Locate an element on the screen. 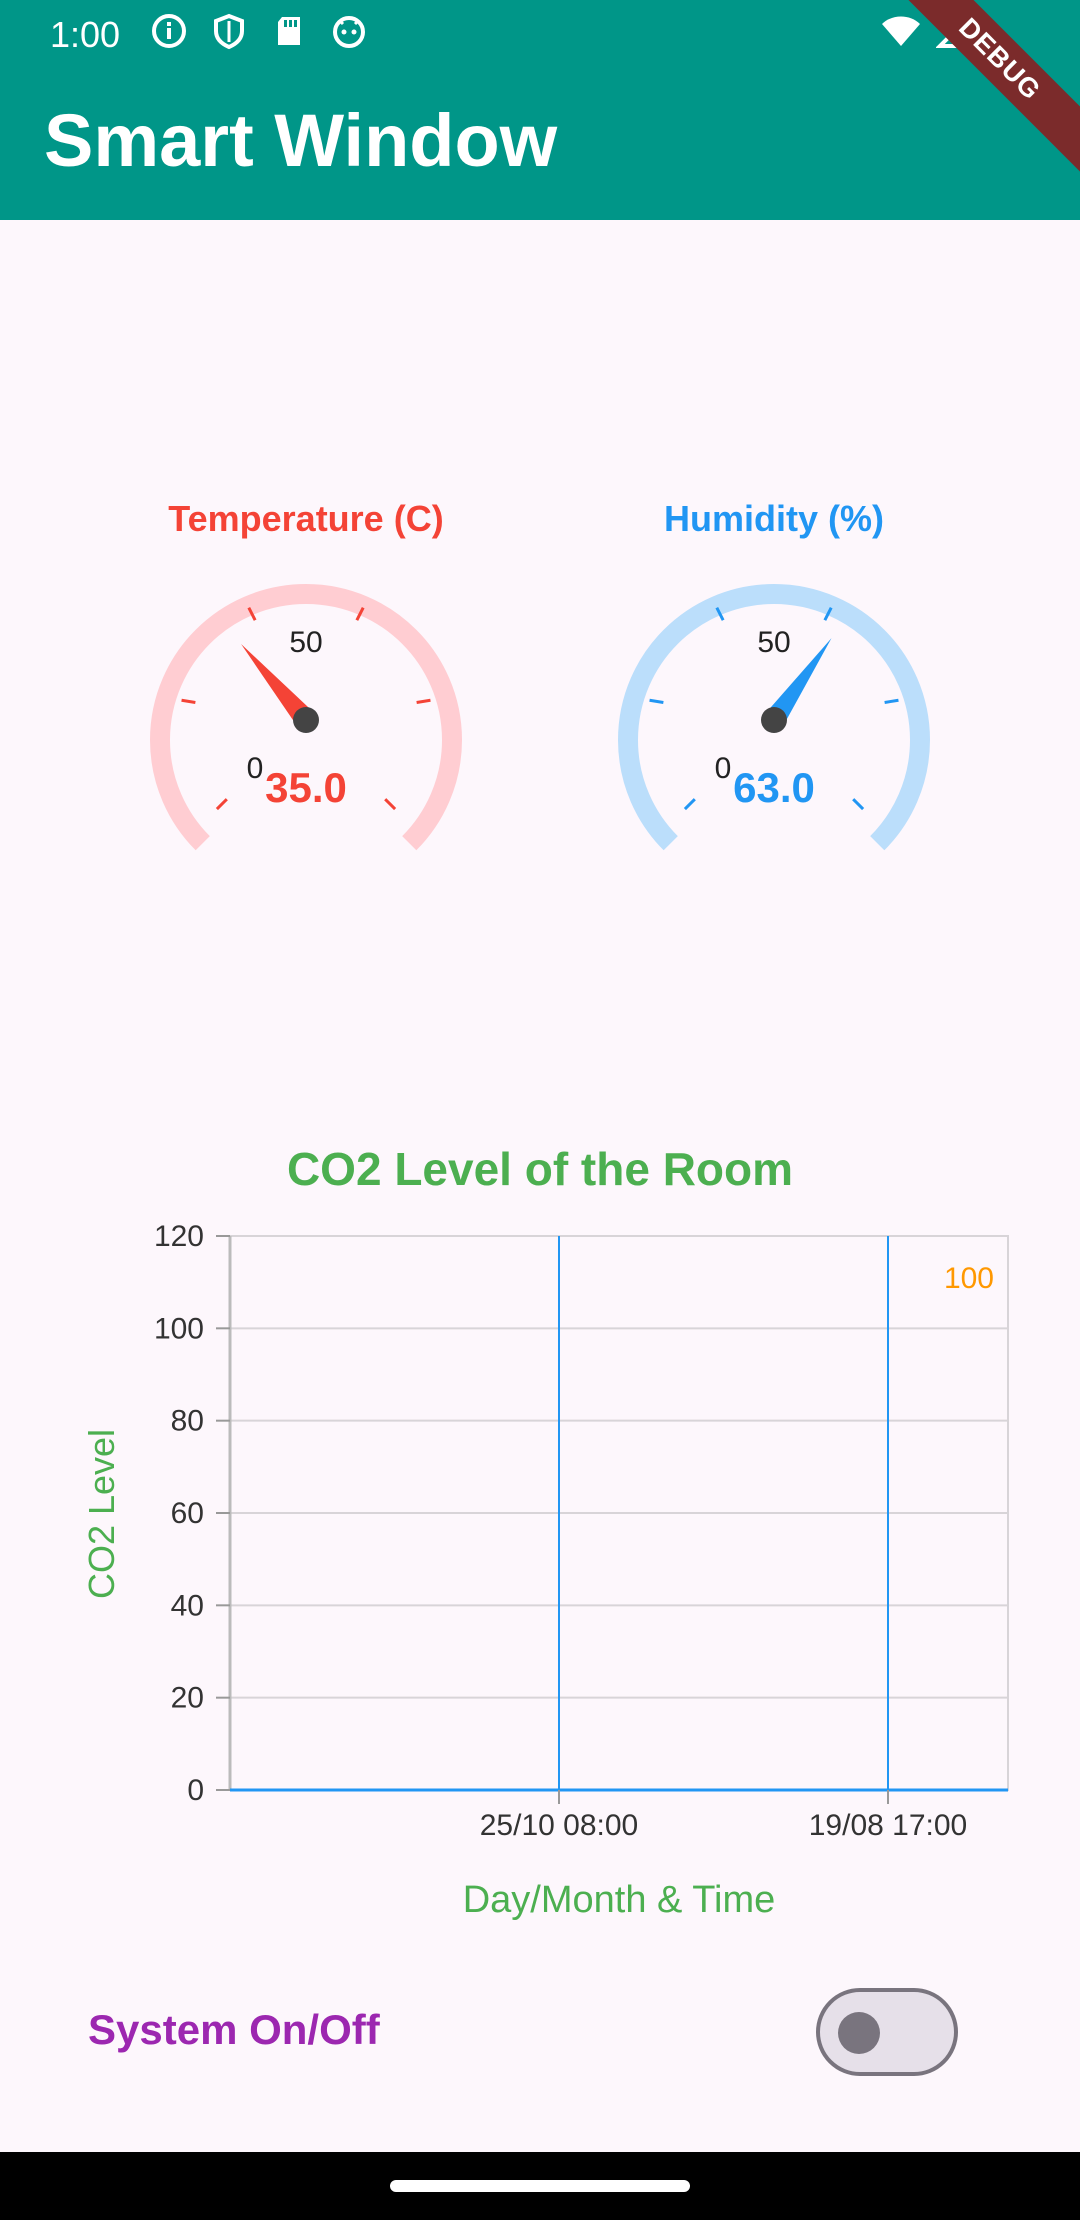 The height and width of the screenshot is (2220, 1080). temperature-gauge: 50 0 35.0 is located at coordinates (306, 717).